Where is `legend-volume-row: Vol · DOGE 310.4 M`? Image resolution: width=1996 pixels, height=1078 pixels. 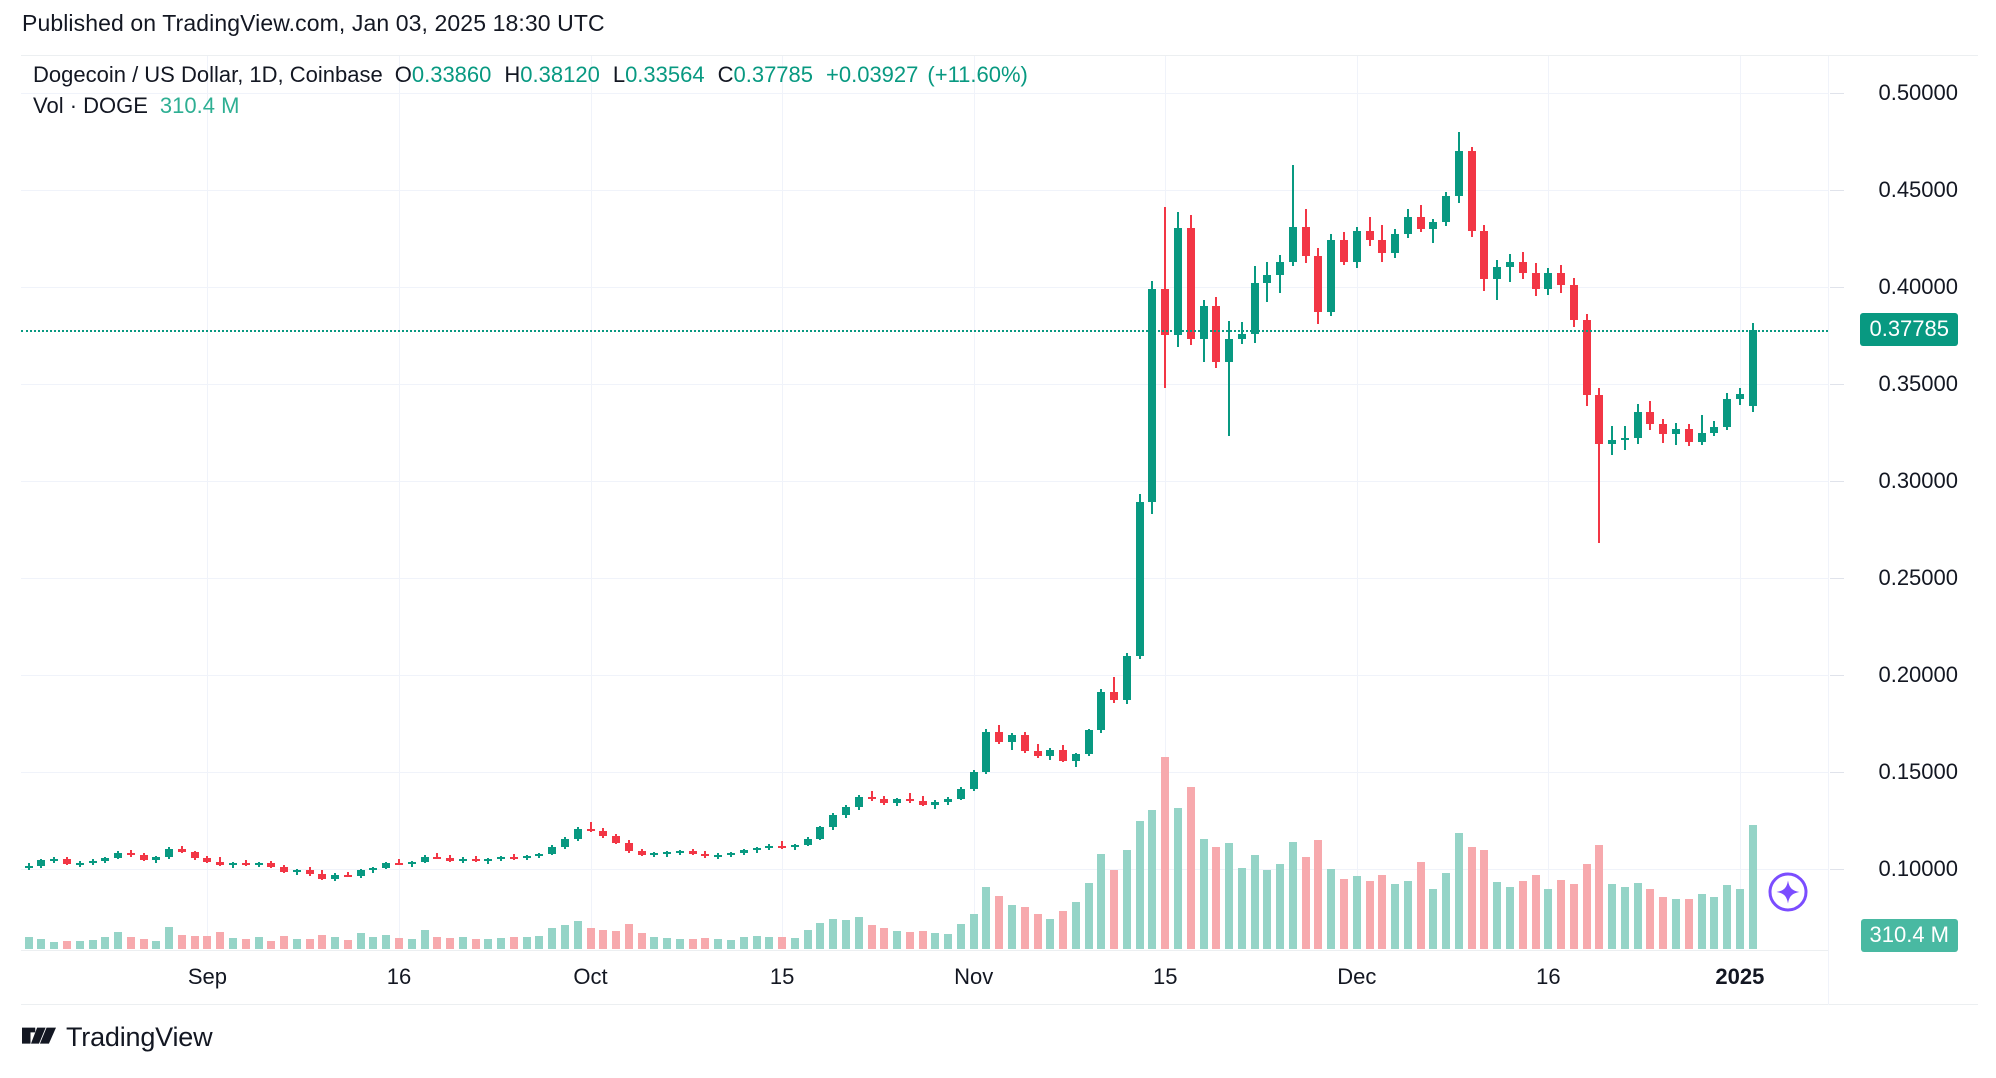 legend-volume-row: Vol · DOGE 310.4 M is located at coordinates (530, 106).